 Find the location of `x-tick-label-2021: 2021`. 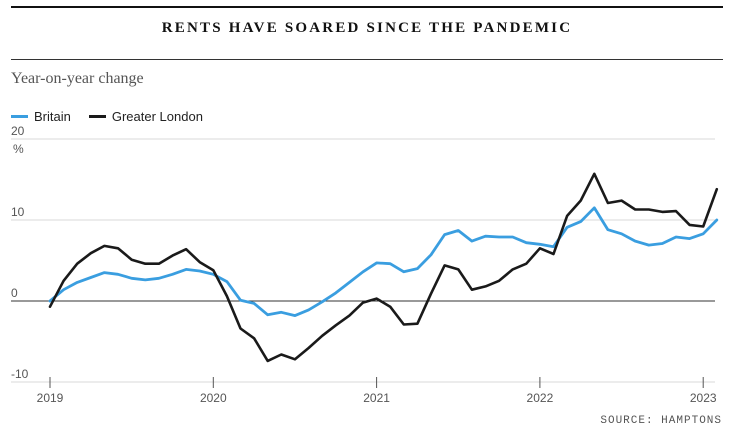

x-tick-label-2021: 2021 is located at coordinates (376, 398).